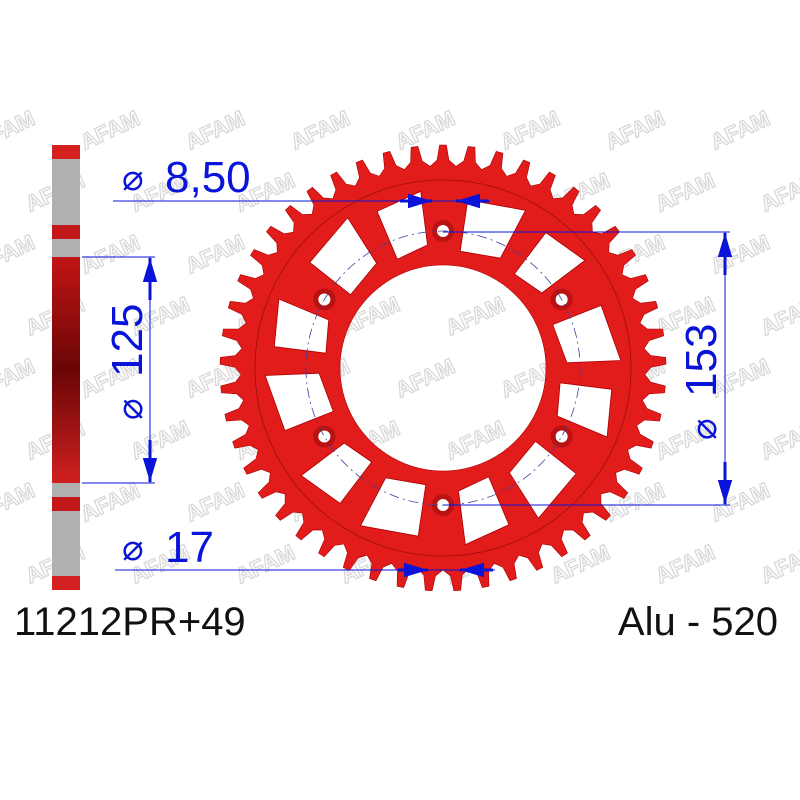  I want to click on dimension-center-bore: ⌀ 153, so click(701, 382).